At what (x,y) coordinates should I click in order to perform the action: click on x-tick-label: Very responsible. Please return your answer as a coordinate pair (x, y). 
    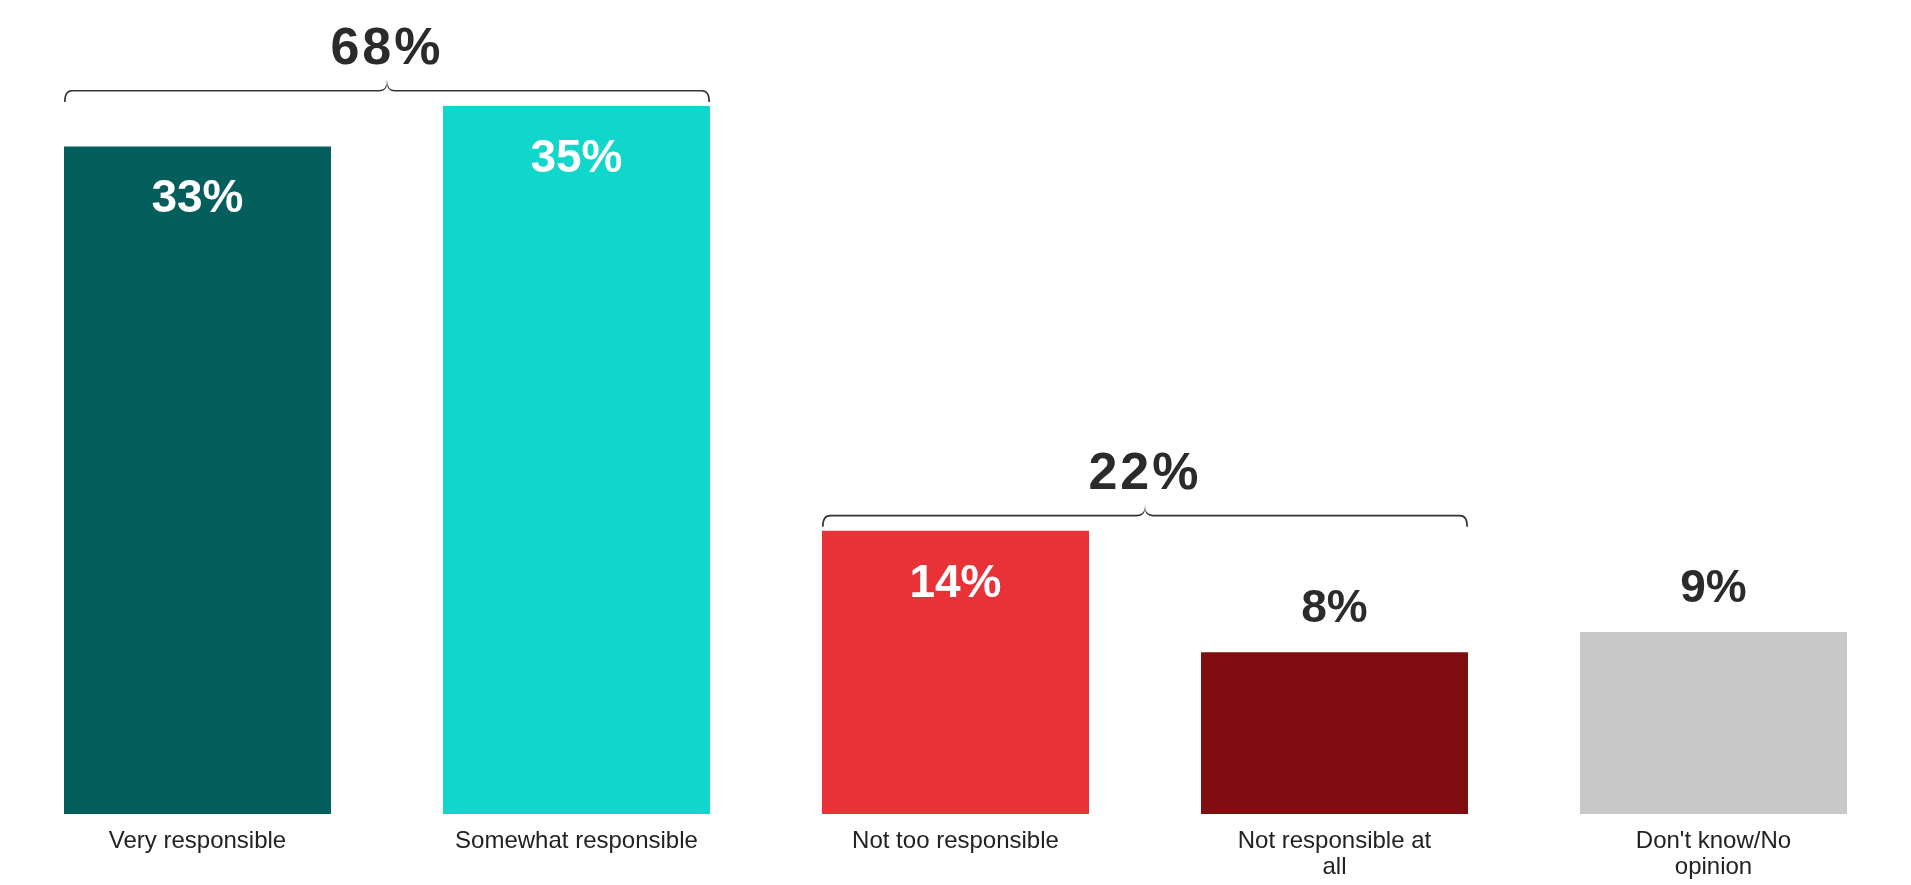
    Looking at the image, I should click on (197, 839).